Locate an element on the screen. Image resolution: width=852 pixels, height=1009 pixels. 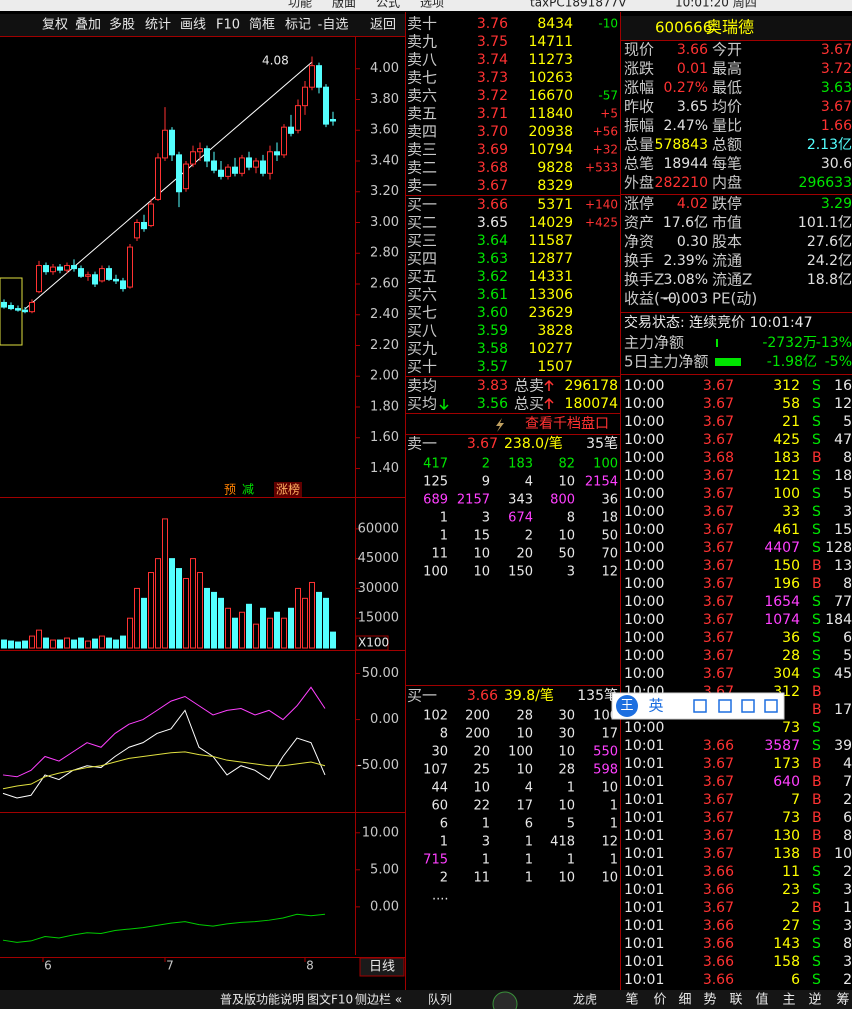
period-label: 日线 is located at coordinates (382, 967).